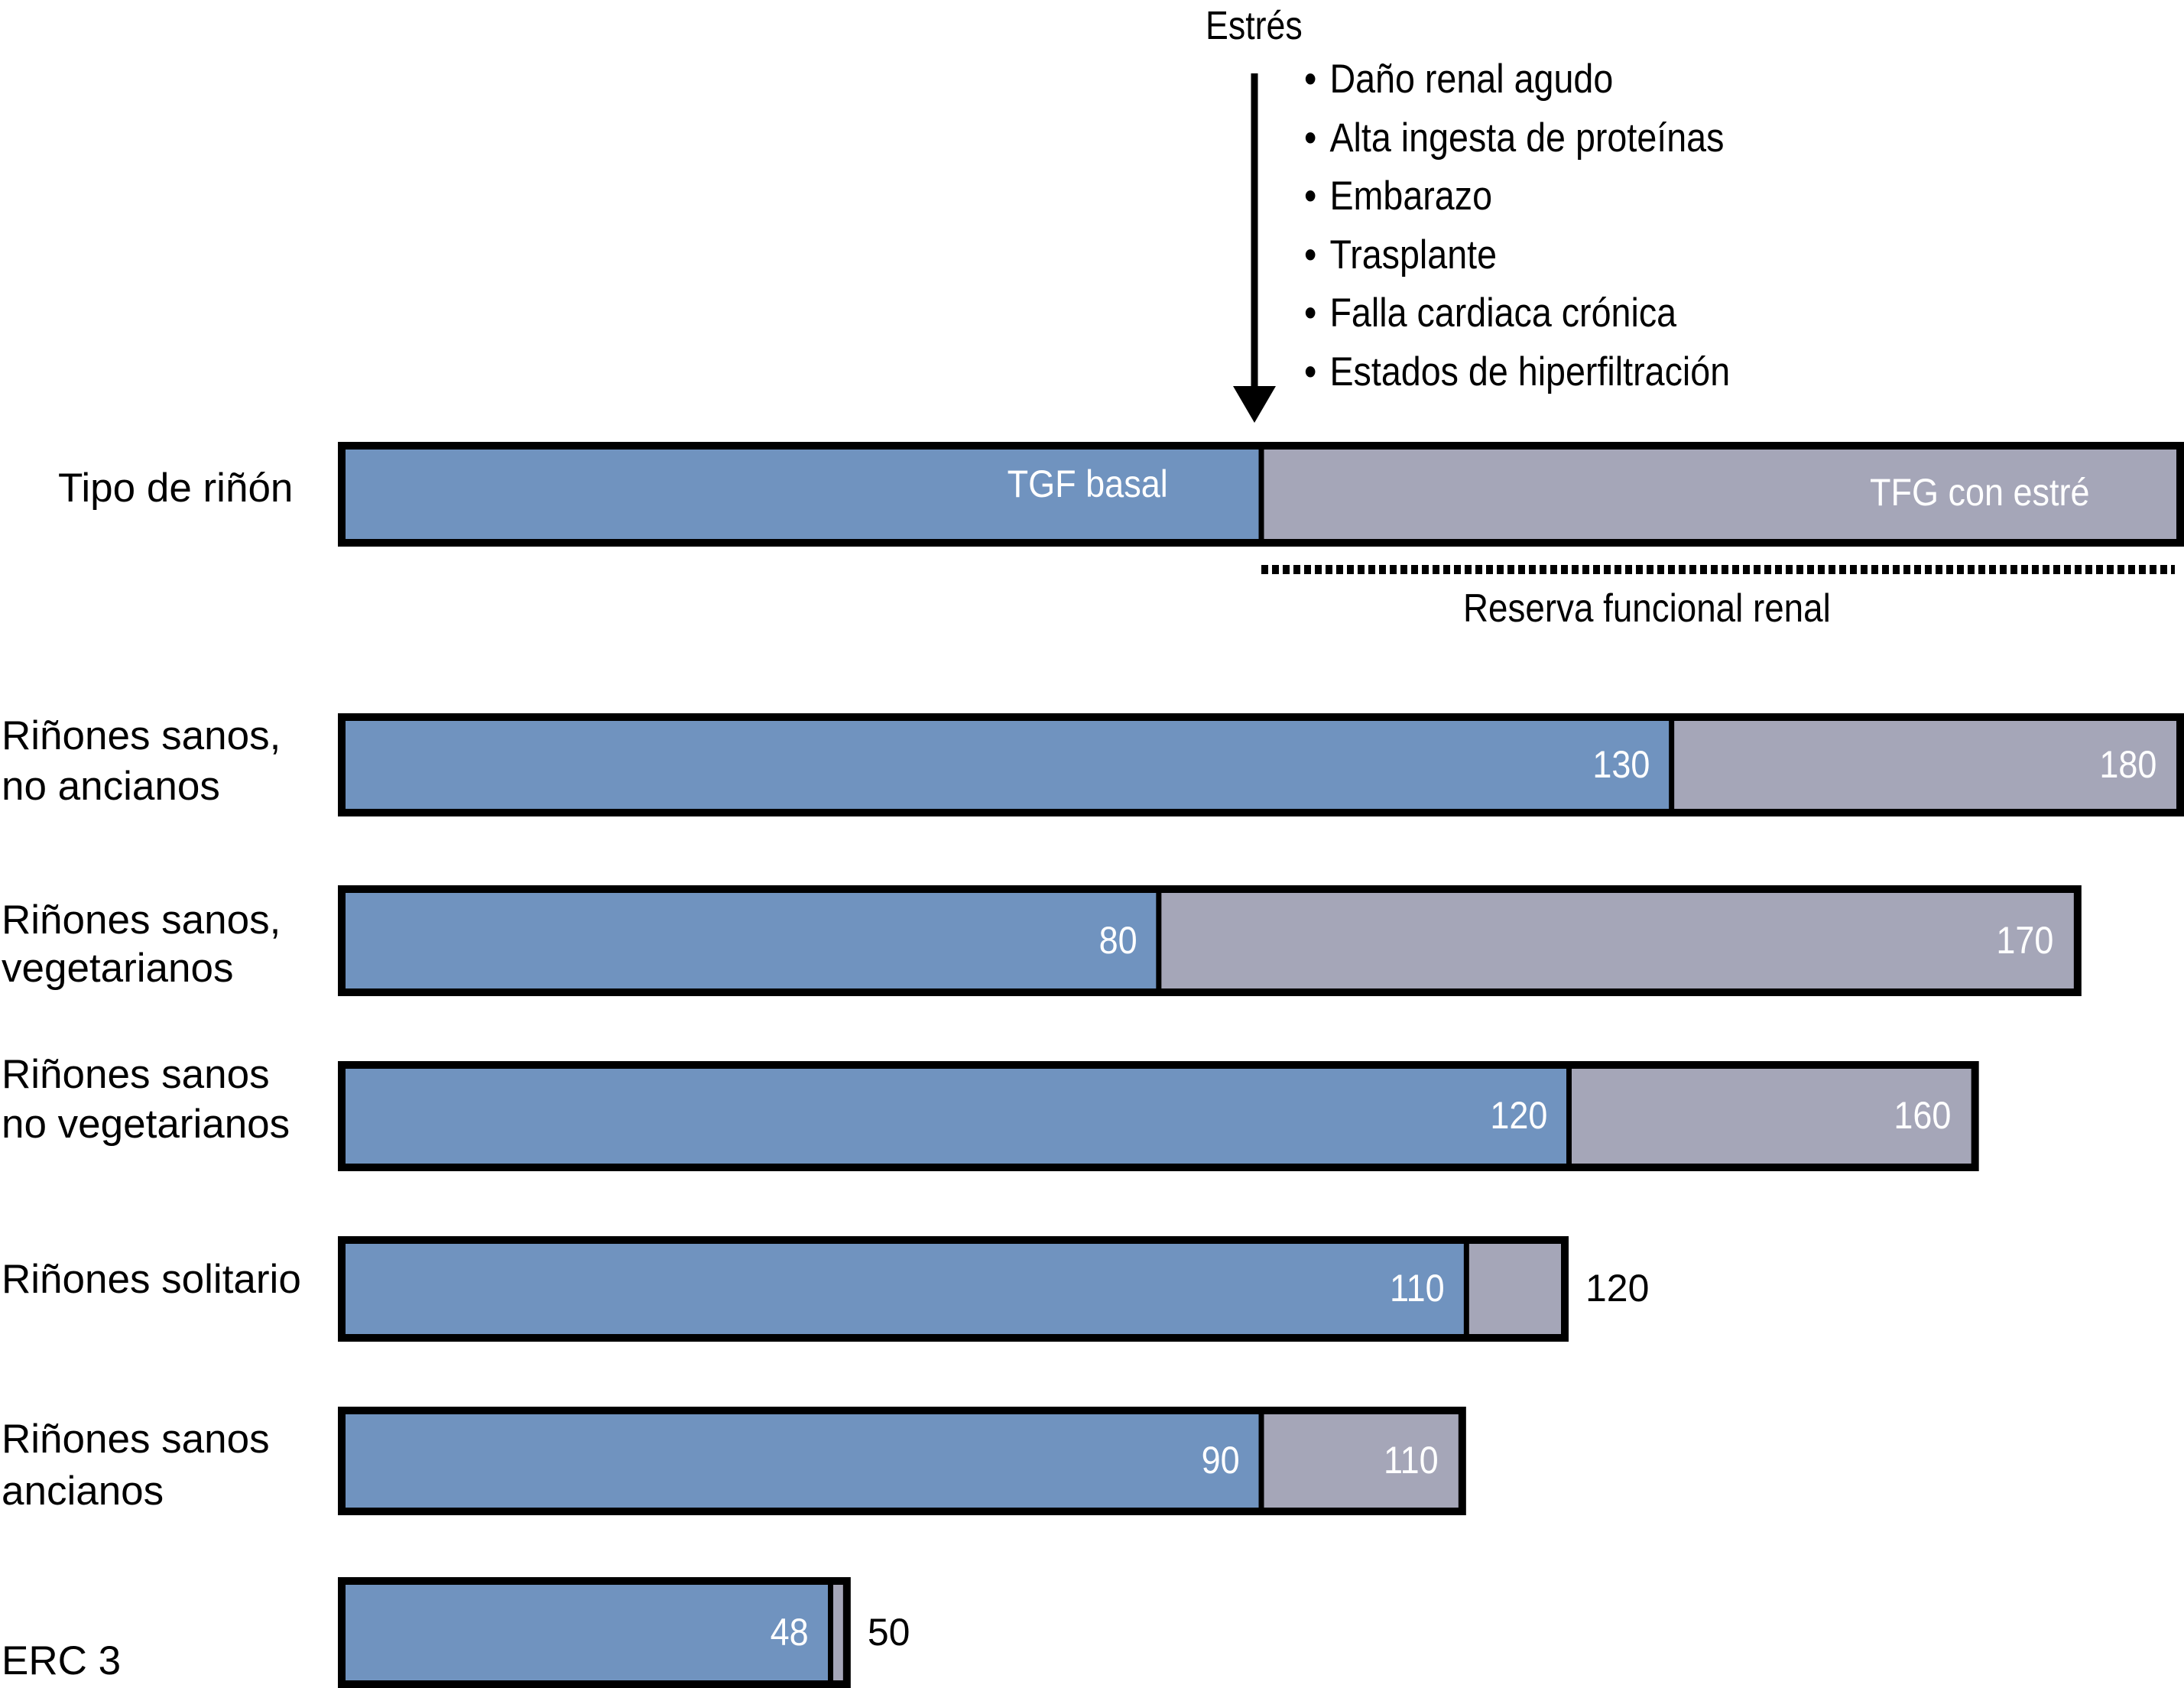  What do you see at coordinates (1527, 138) in the screenshot?
I see `stress-item-text: Alta ingesta de proteínas` at bounding box center [1527, 138].